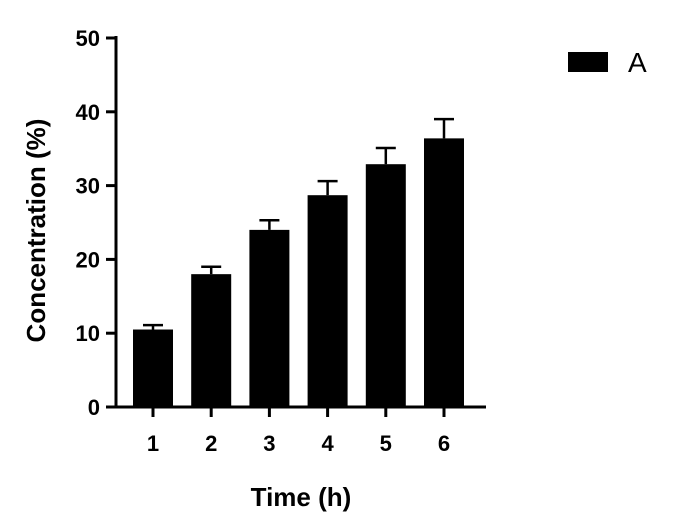 The image size is (680, 532). Describe the element at coordinates (88, 112) in the screenshot. I see `y-tick-label: 40` at that location.